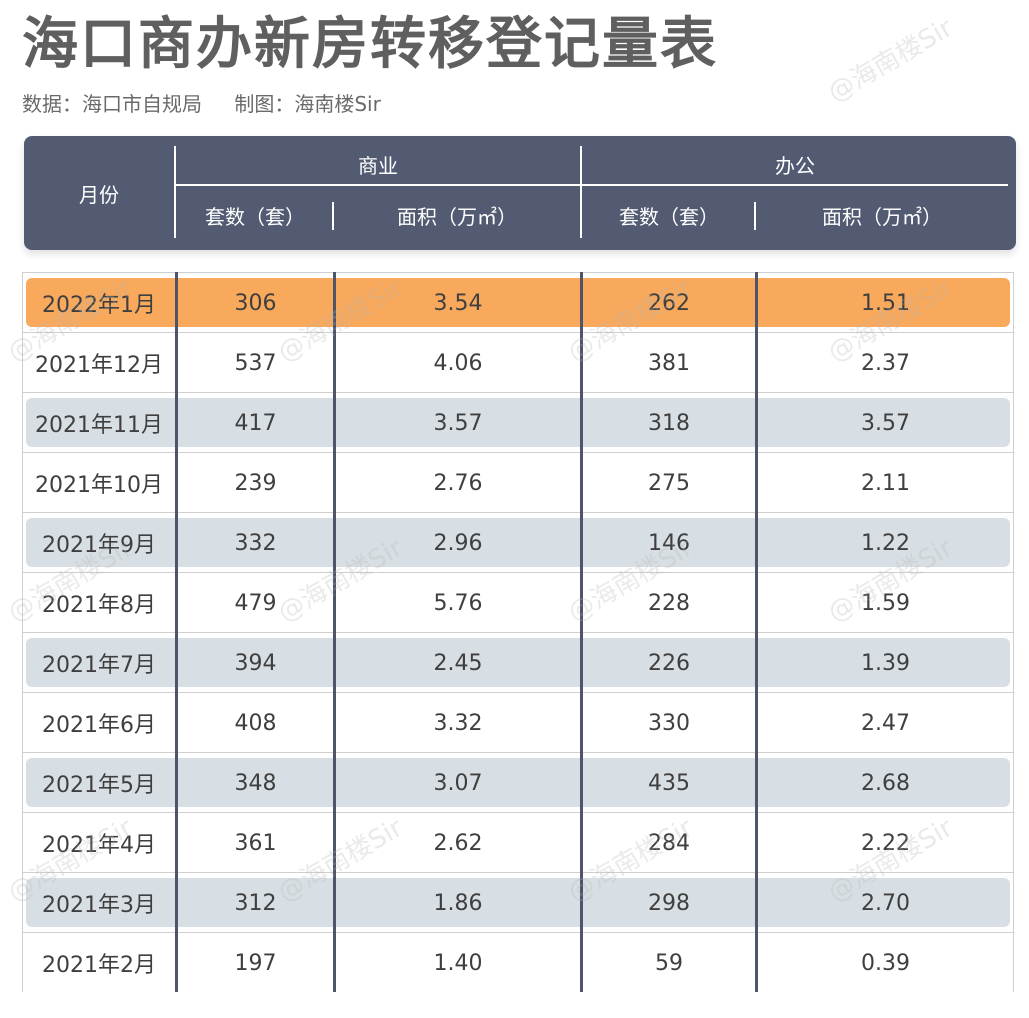 This screenshot has height=1018, width=1029. I want to click on cell-office-units: 318, so click(669, 423).